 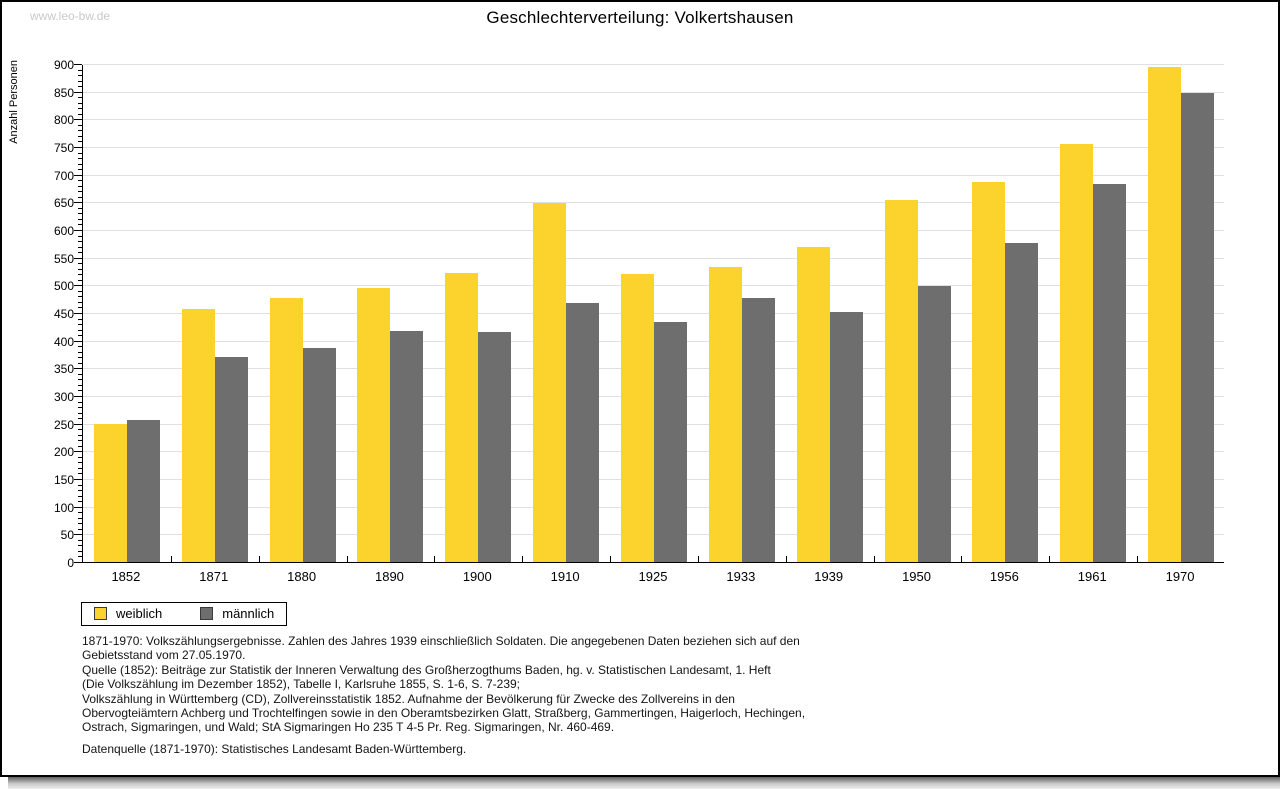 What do you see at coordinates (758, 429) in the screenshot?
I see `bar-maennlich-1933` at bounding box center [758, 429].